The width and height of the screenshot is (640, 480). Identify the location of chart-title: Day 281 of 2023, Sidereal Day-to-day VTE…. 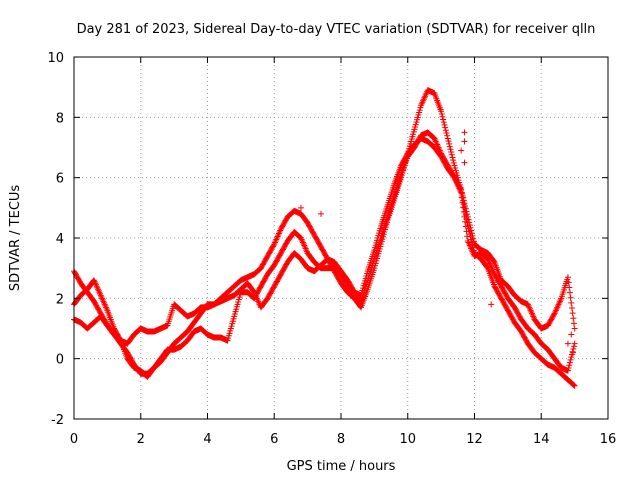
(336, 29).